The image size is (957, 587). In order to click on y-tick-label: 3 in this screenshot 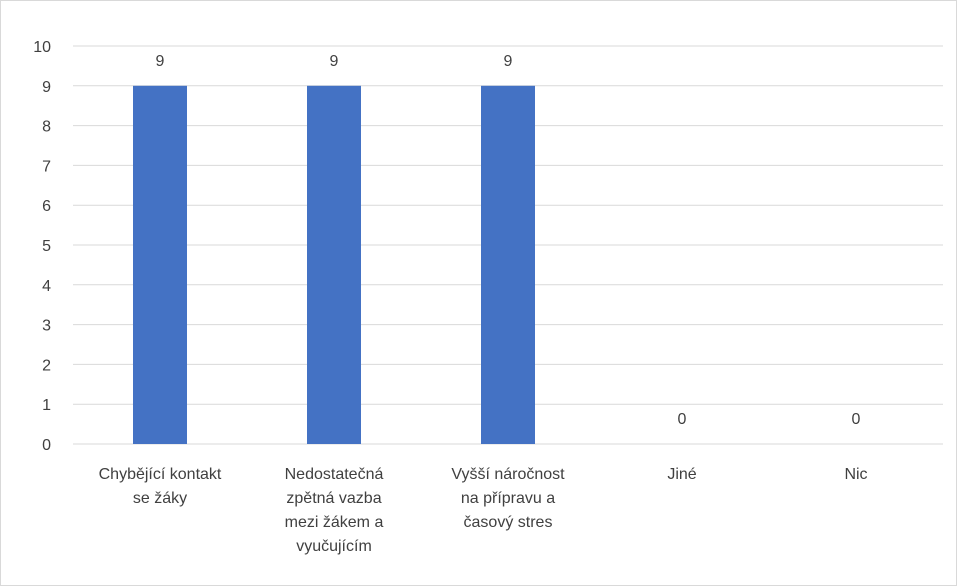, I will do `click(46, 326)`.